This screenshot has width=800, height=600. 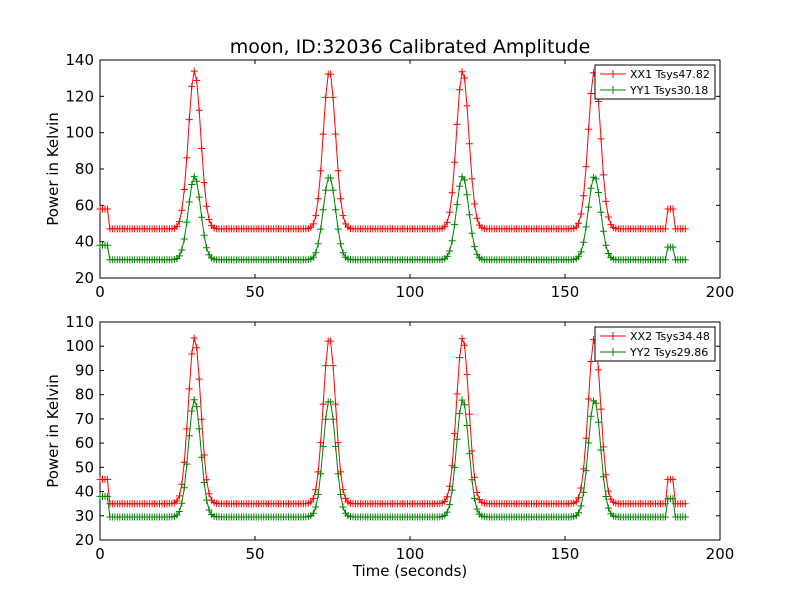 I want to click on legend-label-xx1: XX1 Tsys47.82, so click(x=670, y=74).